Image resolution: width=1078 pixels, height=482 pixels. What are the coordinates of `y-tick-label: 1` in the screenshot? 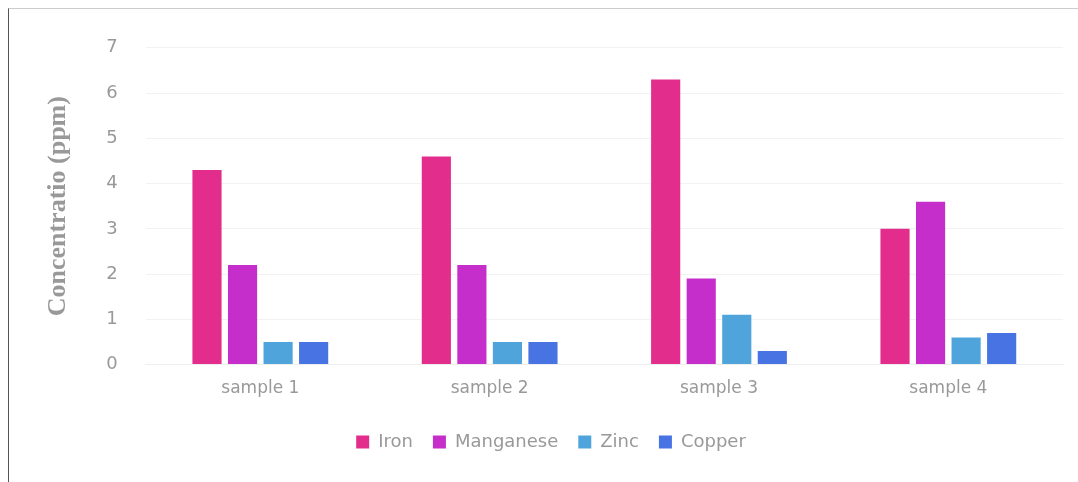 It's located at (112, 318).